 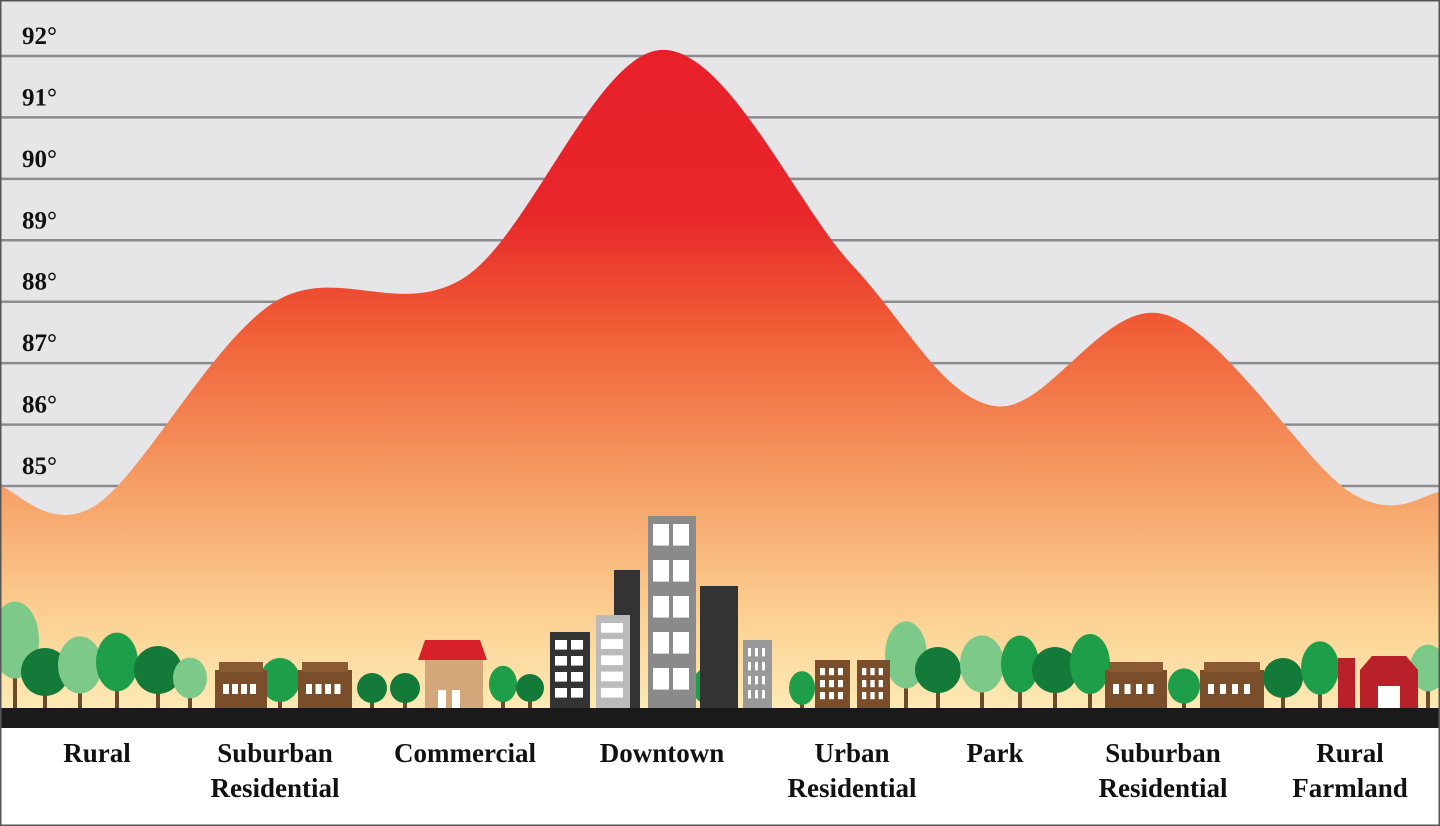 What do you see at coordinates (1350, 788) in the screenshot?
I see `category-label: Farmland` at bounding box center [1350, 788].